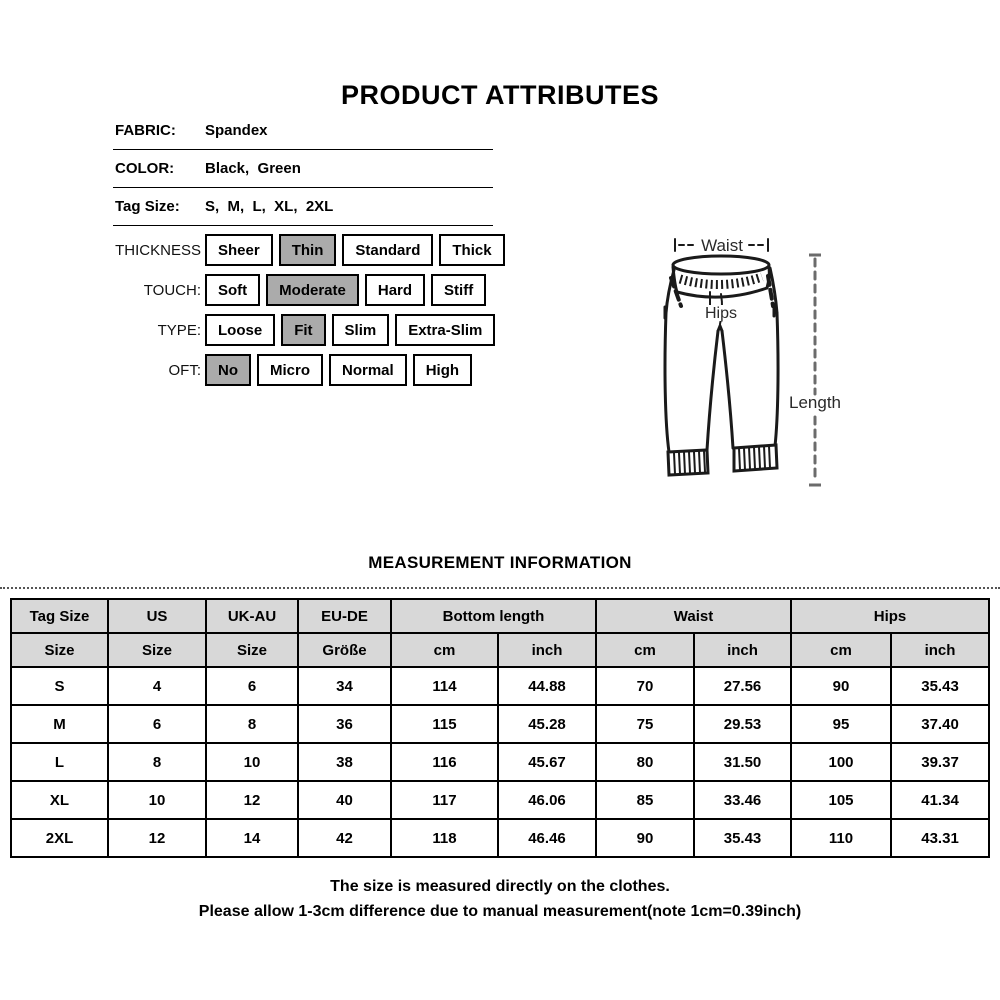 This screenshot has width=1000, height=1000. Describe the element at coordinates (445, 330) in the screenshot. I see `option-chip-extra-slim: Extra-Slim` at that location.